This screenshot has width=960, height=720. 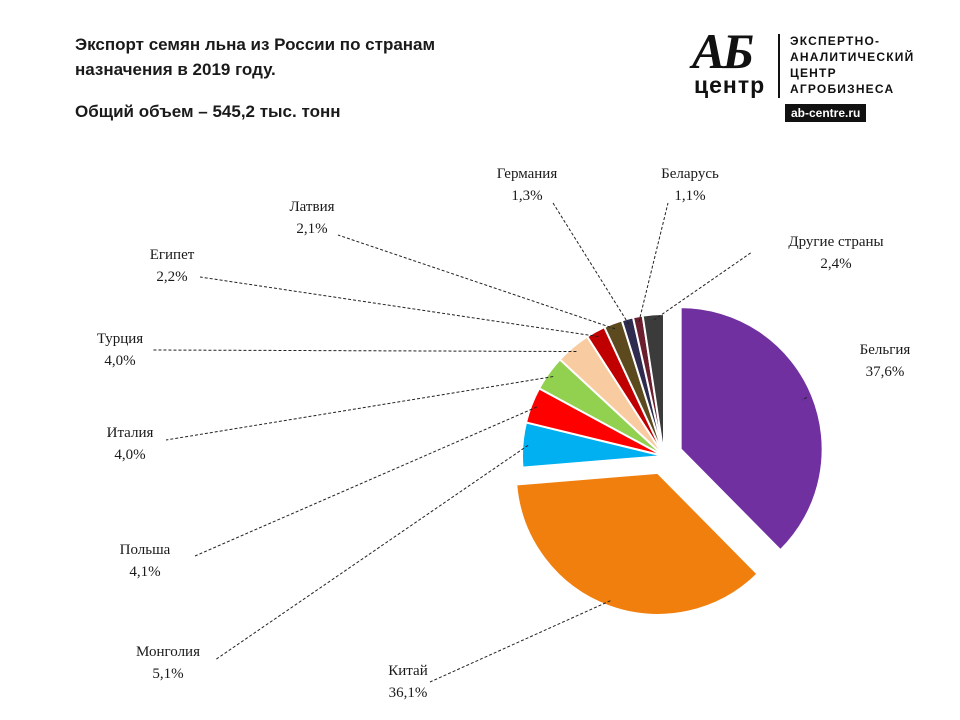 I want to click on slice-name-беларусь: Беларусь, so click(x=690, y=174).